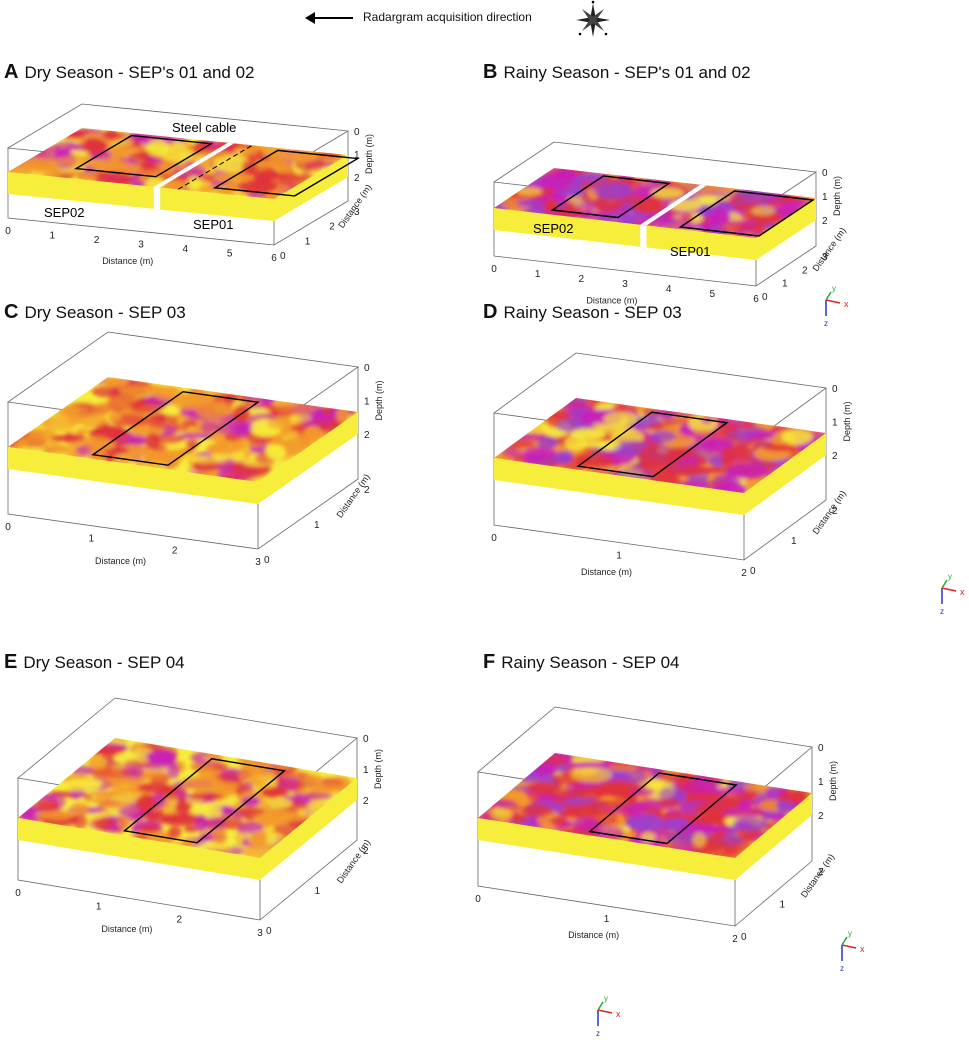  I want to click on panel-f-title: F Rainy Season - SEP 04, so click(581, 662).